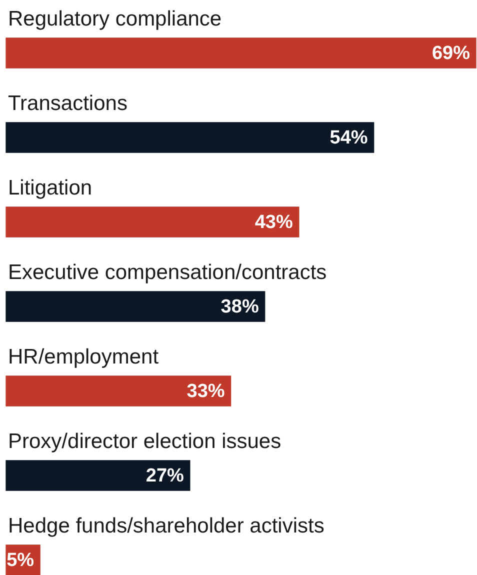 This screenshot has width=477, height=575. Describe the element at coordinates (165, 476) in the screenshot. I see `data-label: 27%` at that location.